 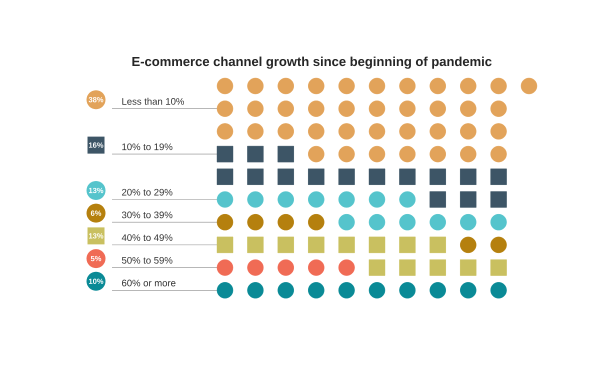 What do you see at coordinates (147, 146) in the screenshot?
I see `series-label: 10% to 19%` at bounding box center [147, 146].